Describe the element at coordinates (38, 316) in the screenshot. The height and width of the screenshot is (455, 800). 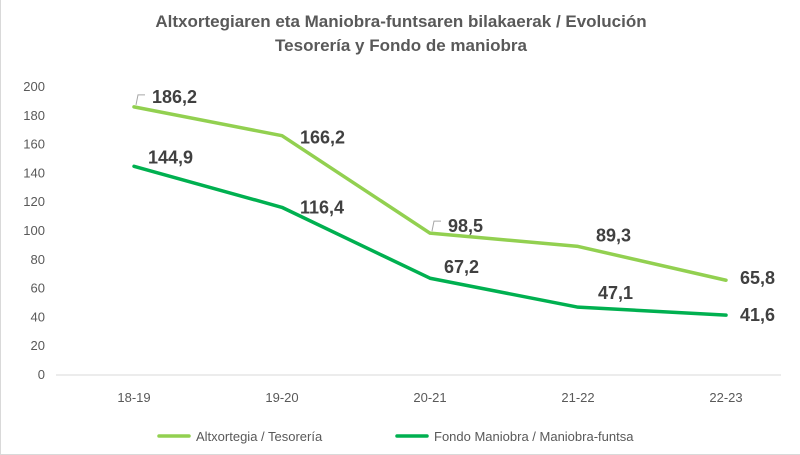
I see `y-tick-label: 40` at that location.